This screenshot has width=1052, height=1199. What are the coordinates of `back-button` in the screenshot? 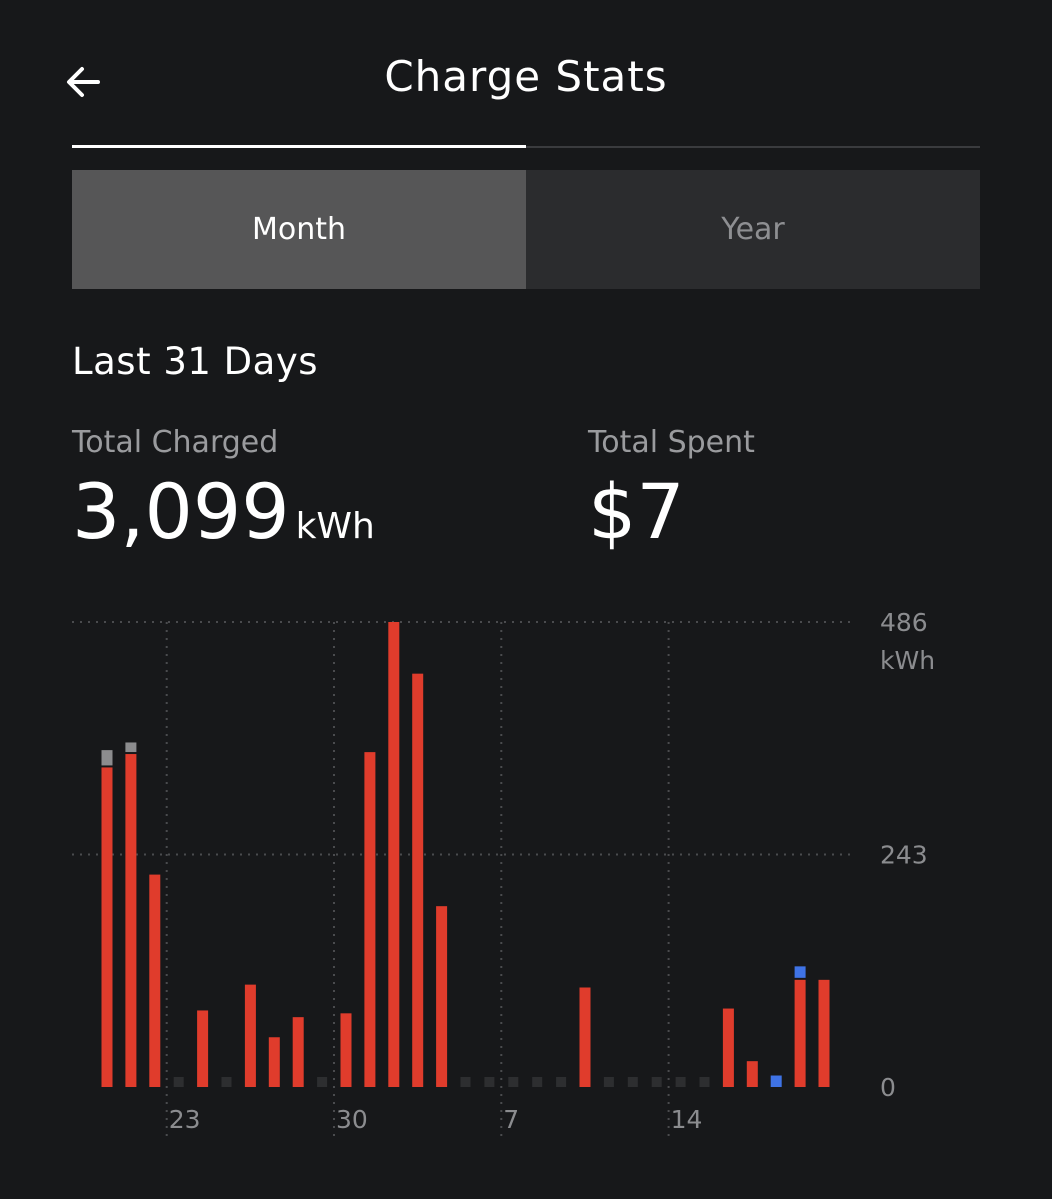 It's located at (84, 82).